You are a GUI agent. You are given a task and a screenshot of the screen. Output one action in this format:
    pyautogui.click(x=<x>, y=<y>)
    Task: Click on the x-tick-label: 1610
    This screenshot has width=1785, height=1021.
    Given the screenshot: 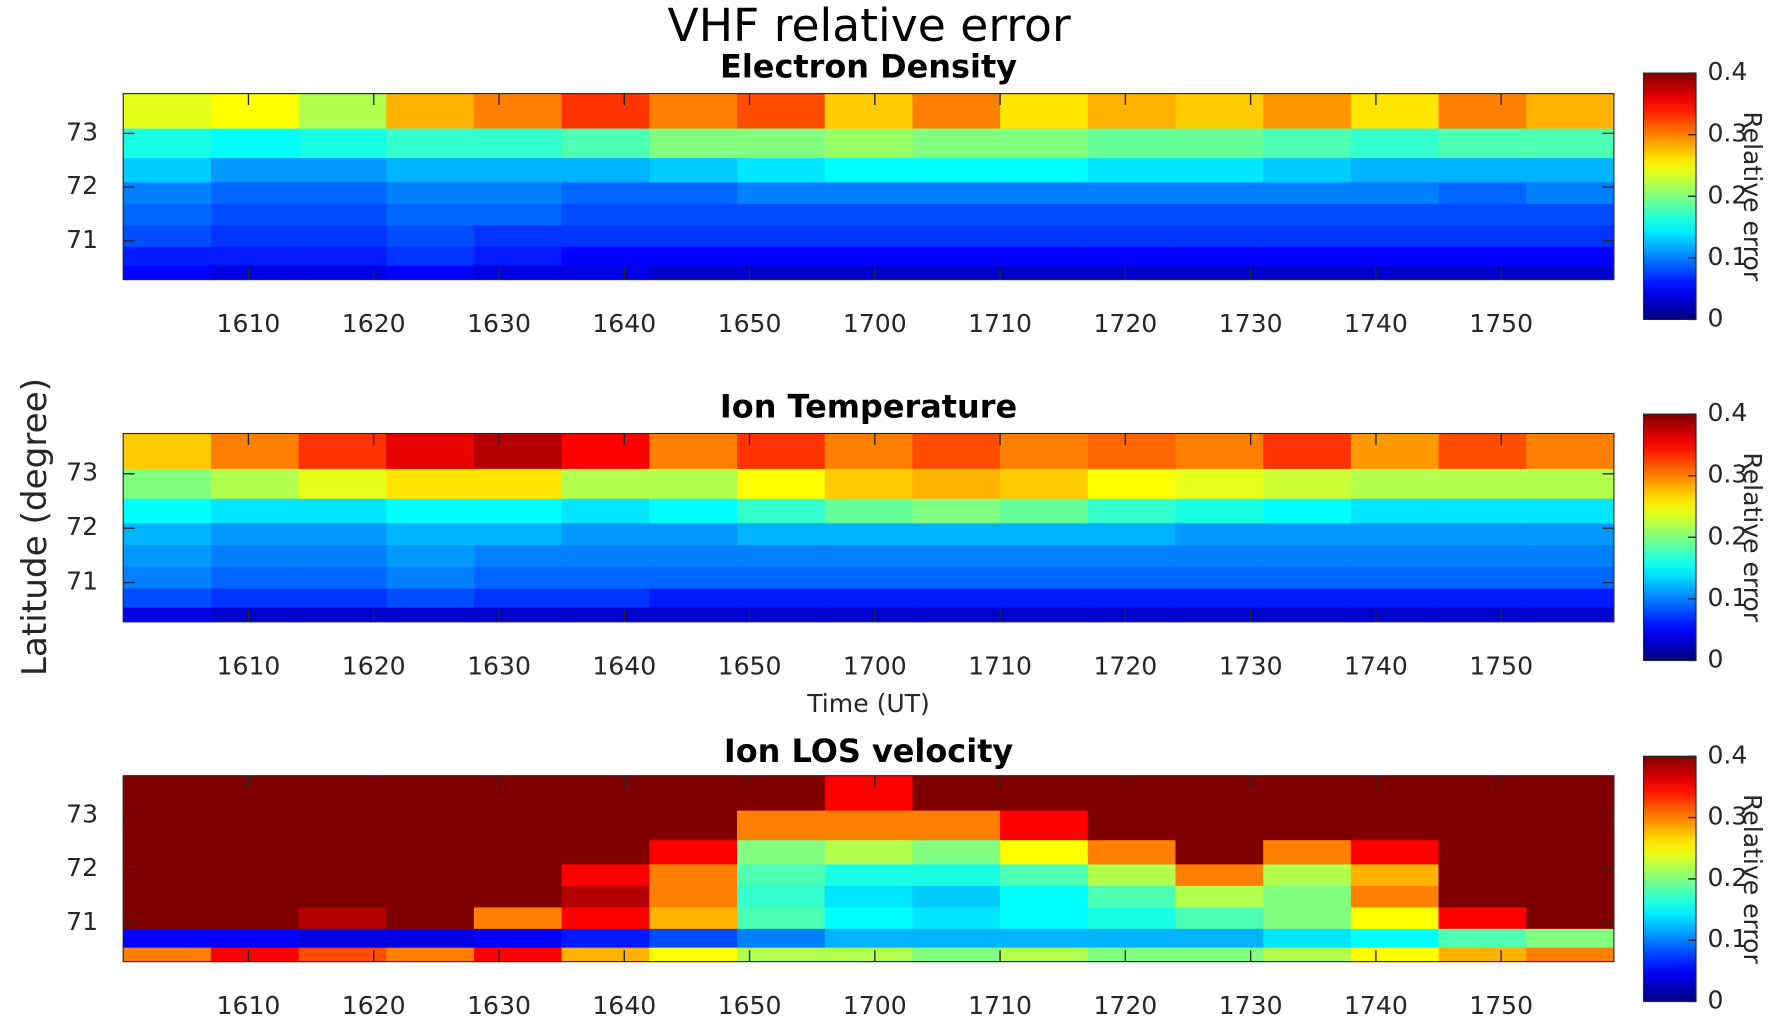 What is the action you would take?
    pyautogui.click(x=249, y=323)
    